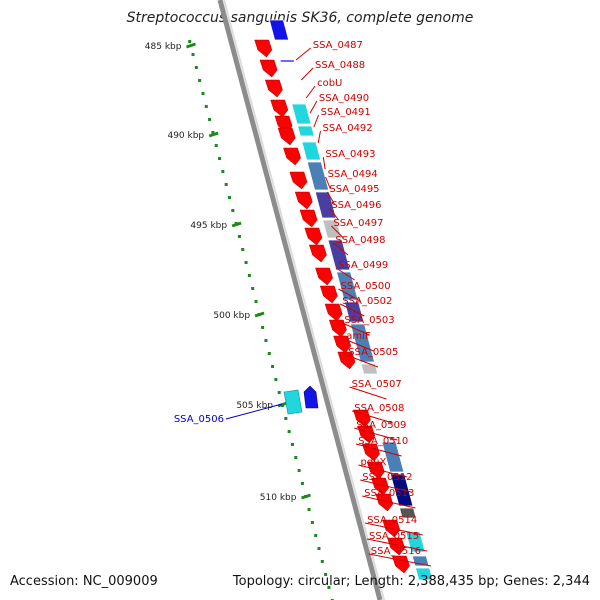 This screenshot has width=600, height=600. I want to click on gene-label: SSA_0514, so click(392, 520).